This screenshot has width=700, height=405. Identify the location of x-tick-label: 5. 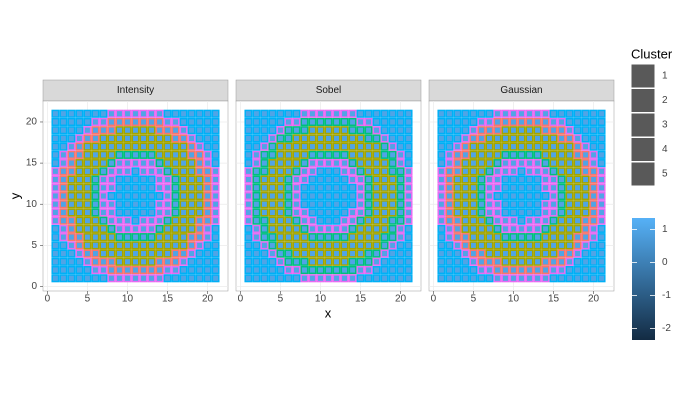
(88, 299).